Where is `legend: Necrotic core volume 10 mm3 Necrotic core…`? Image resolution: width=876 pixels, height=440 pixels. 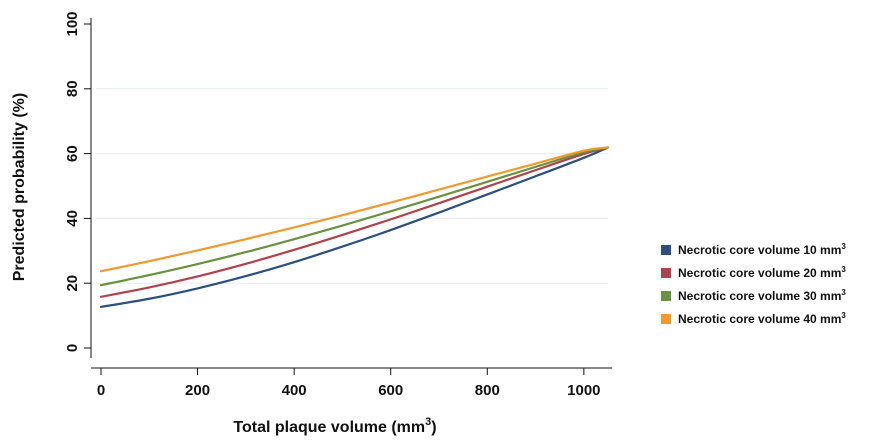 legend: Necrotic core volume 10 mm3 Necrotic core… is located at coordinates (753, 284).